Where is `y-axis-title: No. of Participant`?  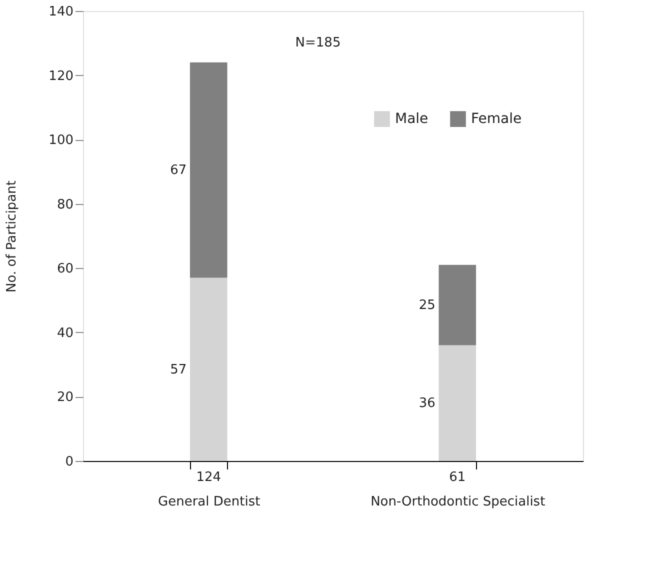
y-axis-title: No. of Participant is located at coordinates (12, 236).